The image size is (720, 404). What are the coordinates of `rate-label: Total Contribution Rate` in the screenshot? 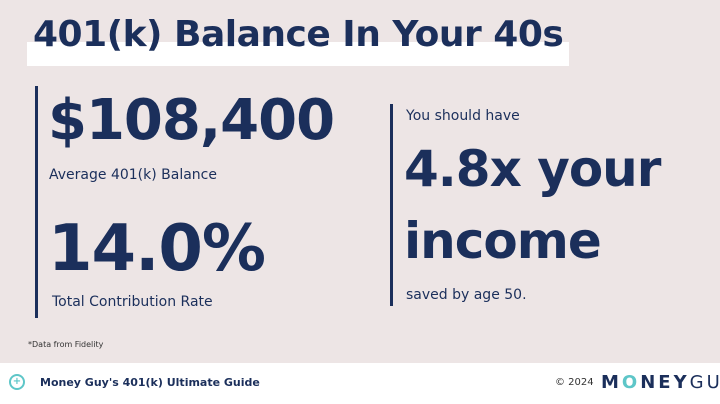 It's located at (132, 302).